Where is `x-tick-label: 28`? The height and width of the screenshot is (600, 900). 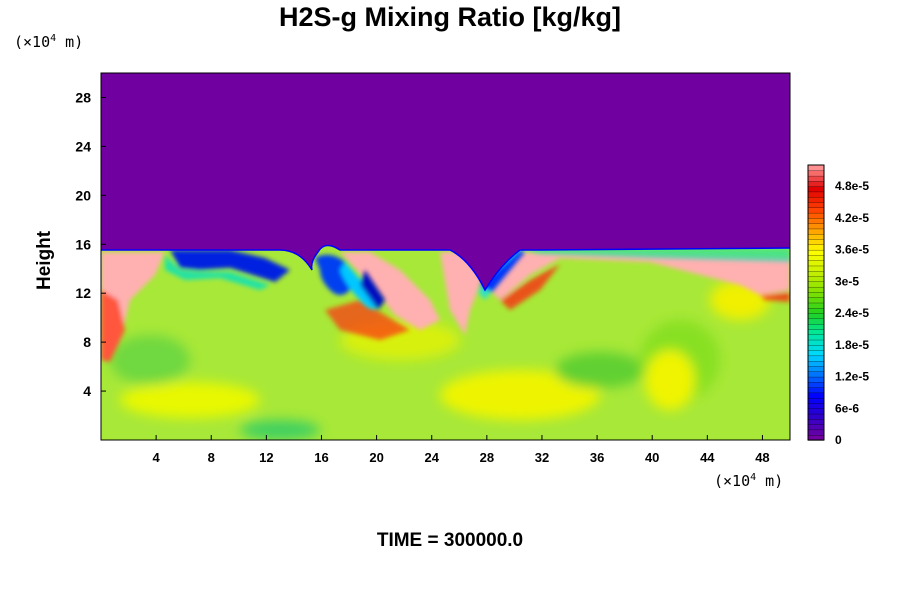 x-tick-label: 28 is located at coordinates (487, 457).